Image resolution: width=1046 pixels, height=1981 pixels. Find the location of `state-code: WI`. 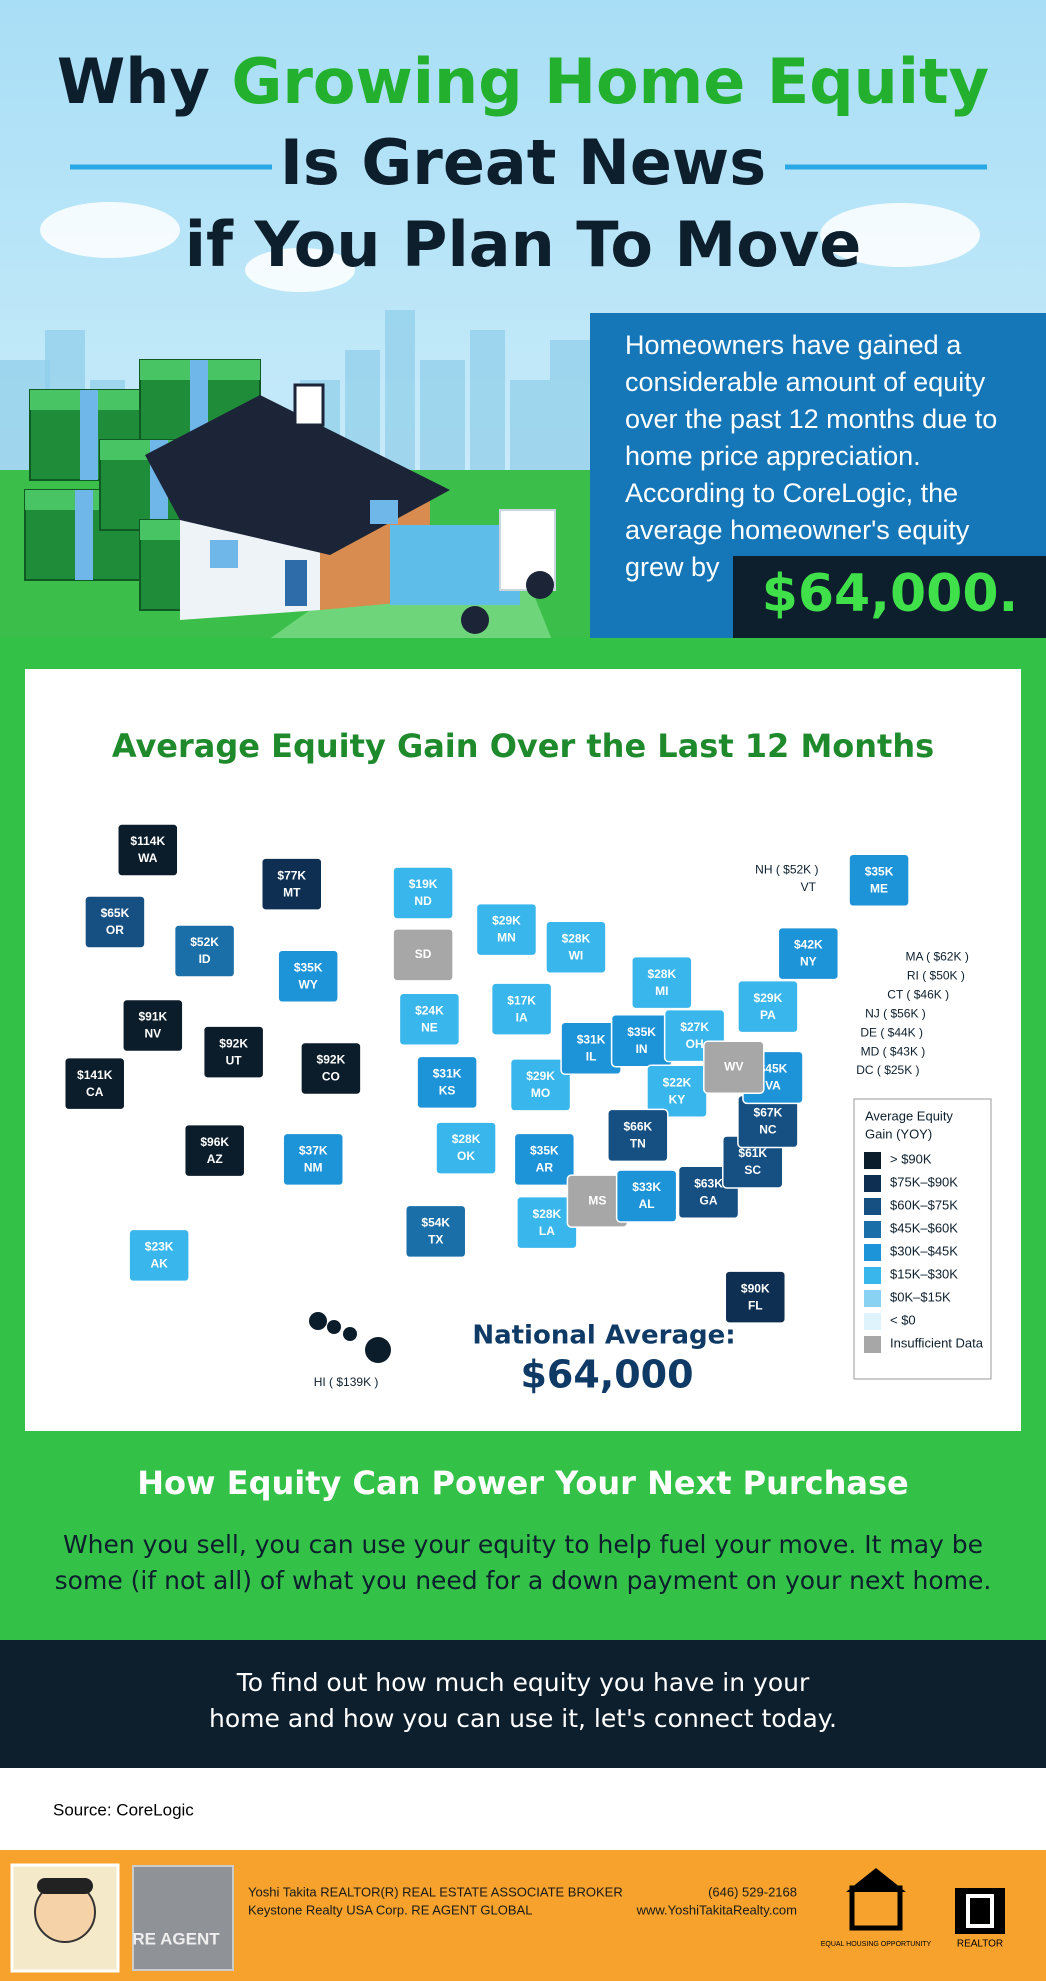

state-code: WI is located at coordinates (576, 955).